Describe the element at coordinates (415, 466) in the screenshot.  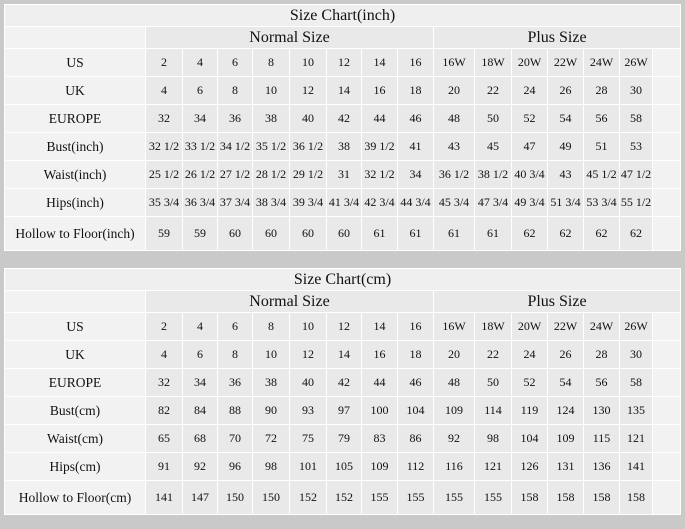
I see `size-cell: 112` at that location.